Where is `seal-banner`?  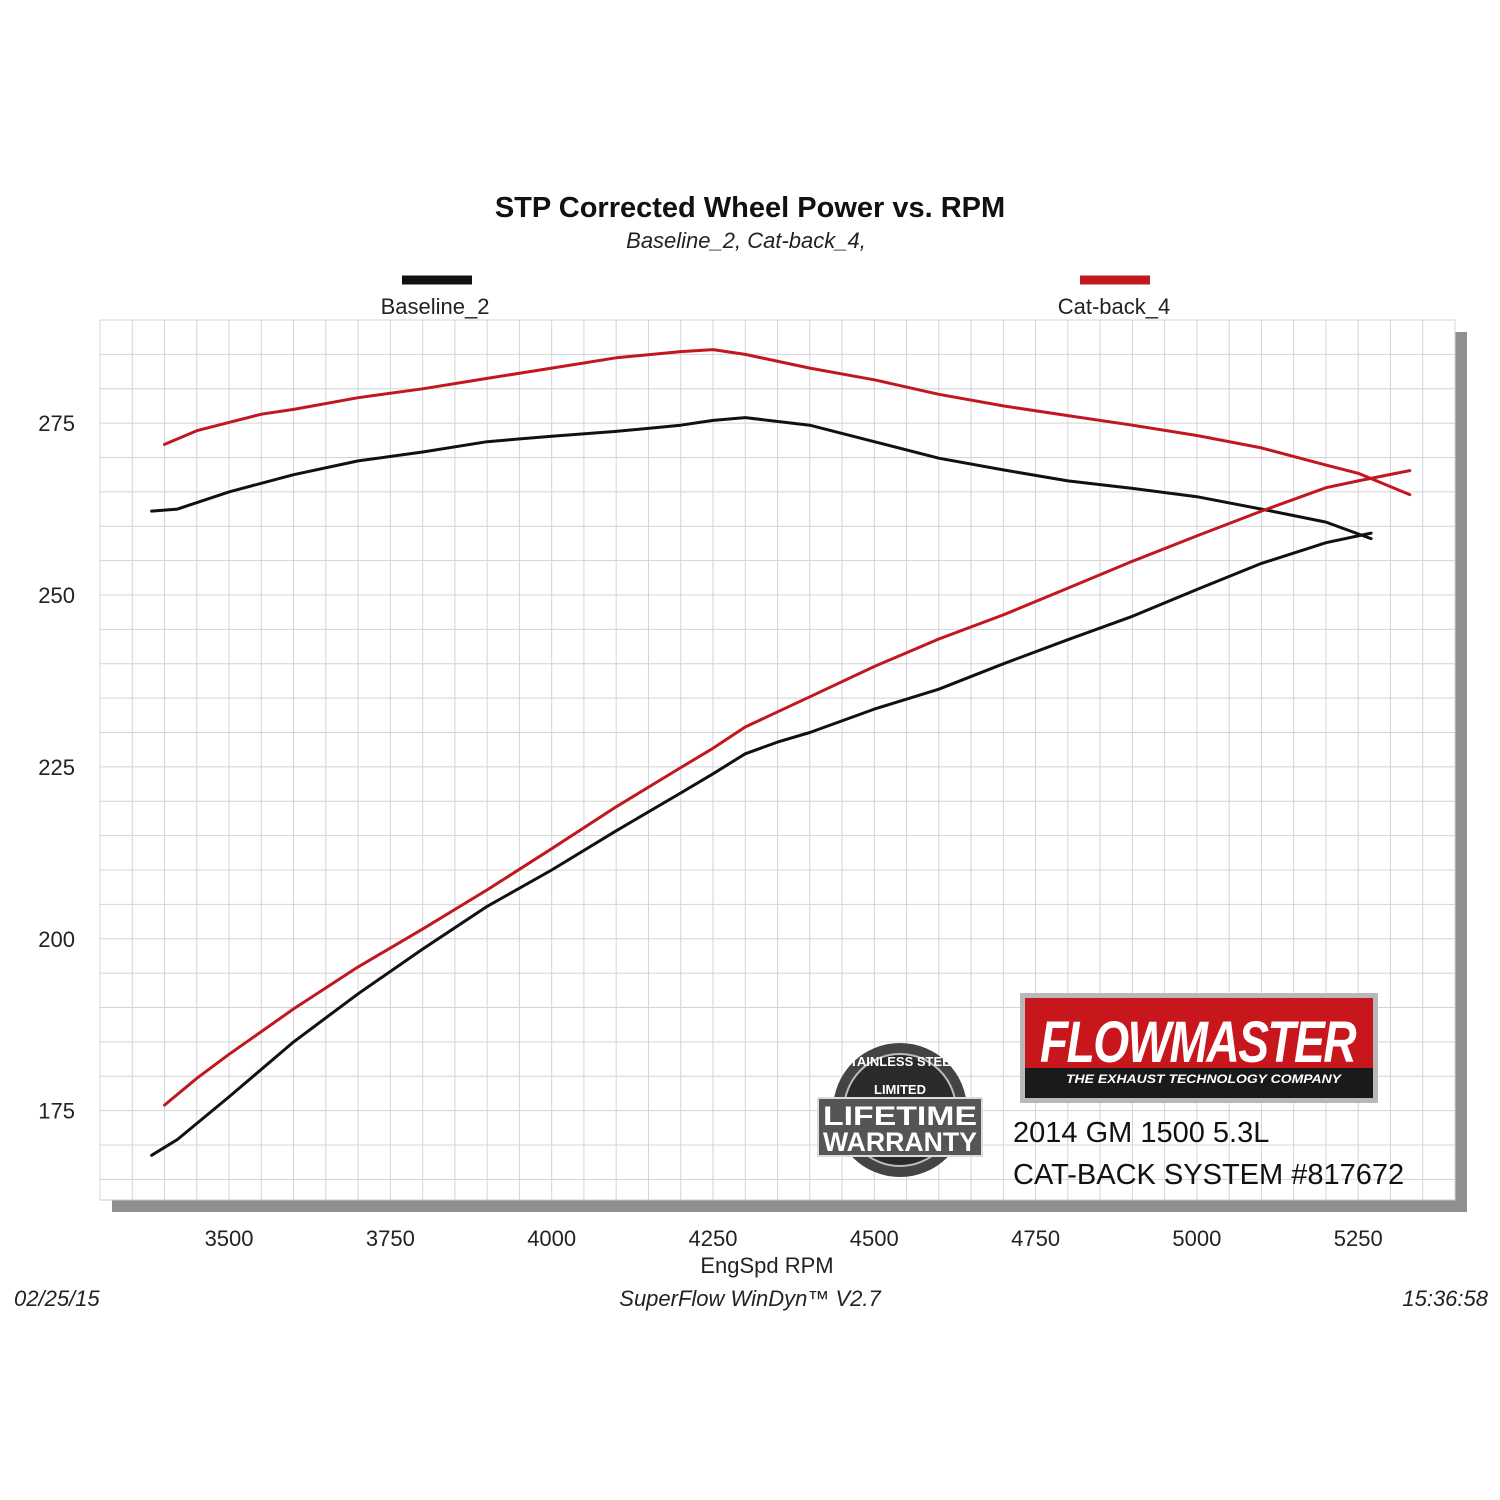 seal-banner is located at coordinates (900, 1127).